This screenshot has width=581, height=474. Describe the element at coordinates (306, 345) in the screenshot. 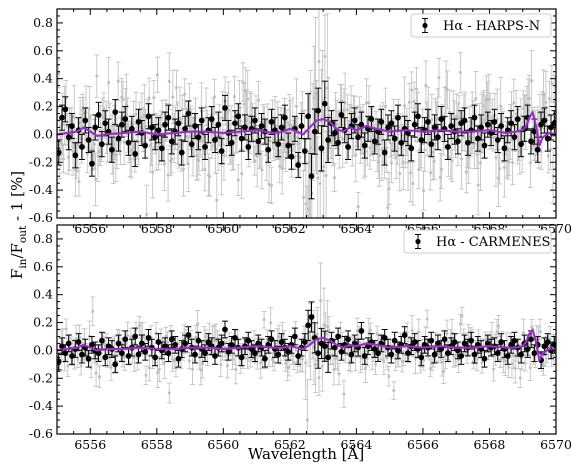

I see `model-line-bottom` at that location.